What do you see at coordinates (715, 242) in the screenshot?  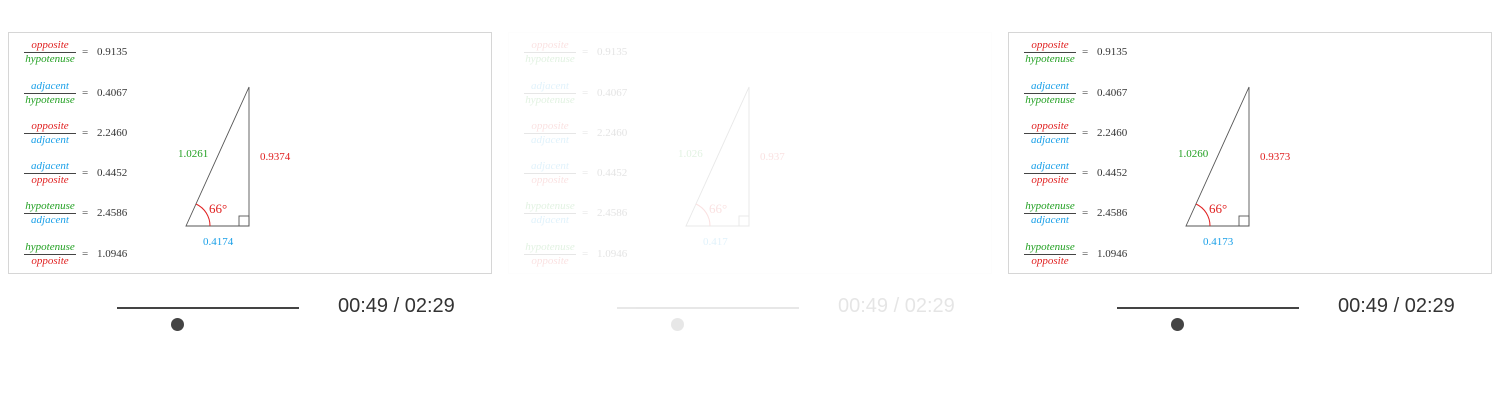 I see `adjacent-length: 0.417` at bounding box center [715, 242].